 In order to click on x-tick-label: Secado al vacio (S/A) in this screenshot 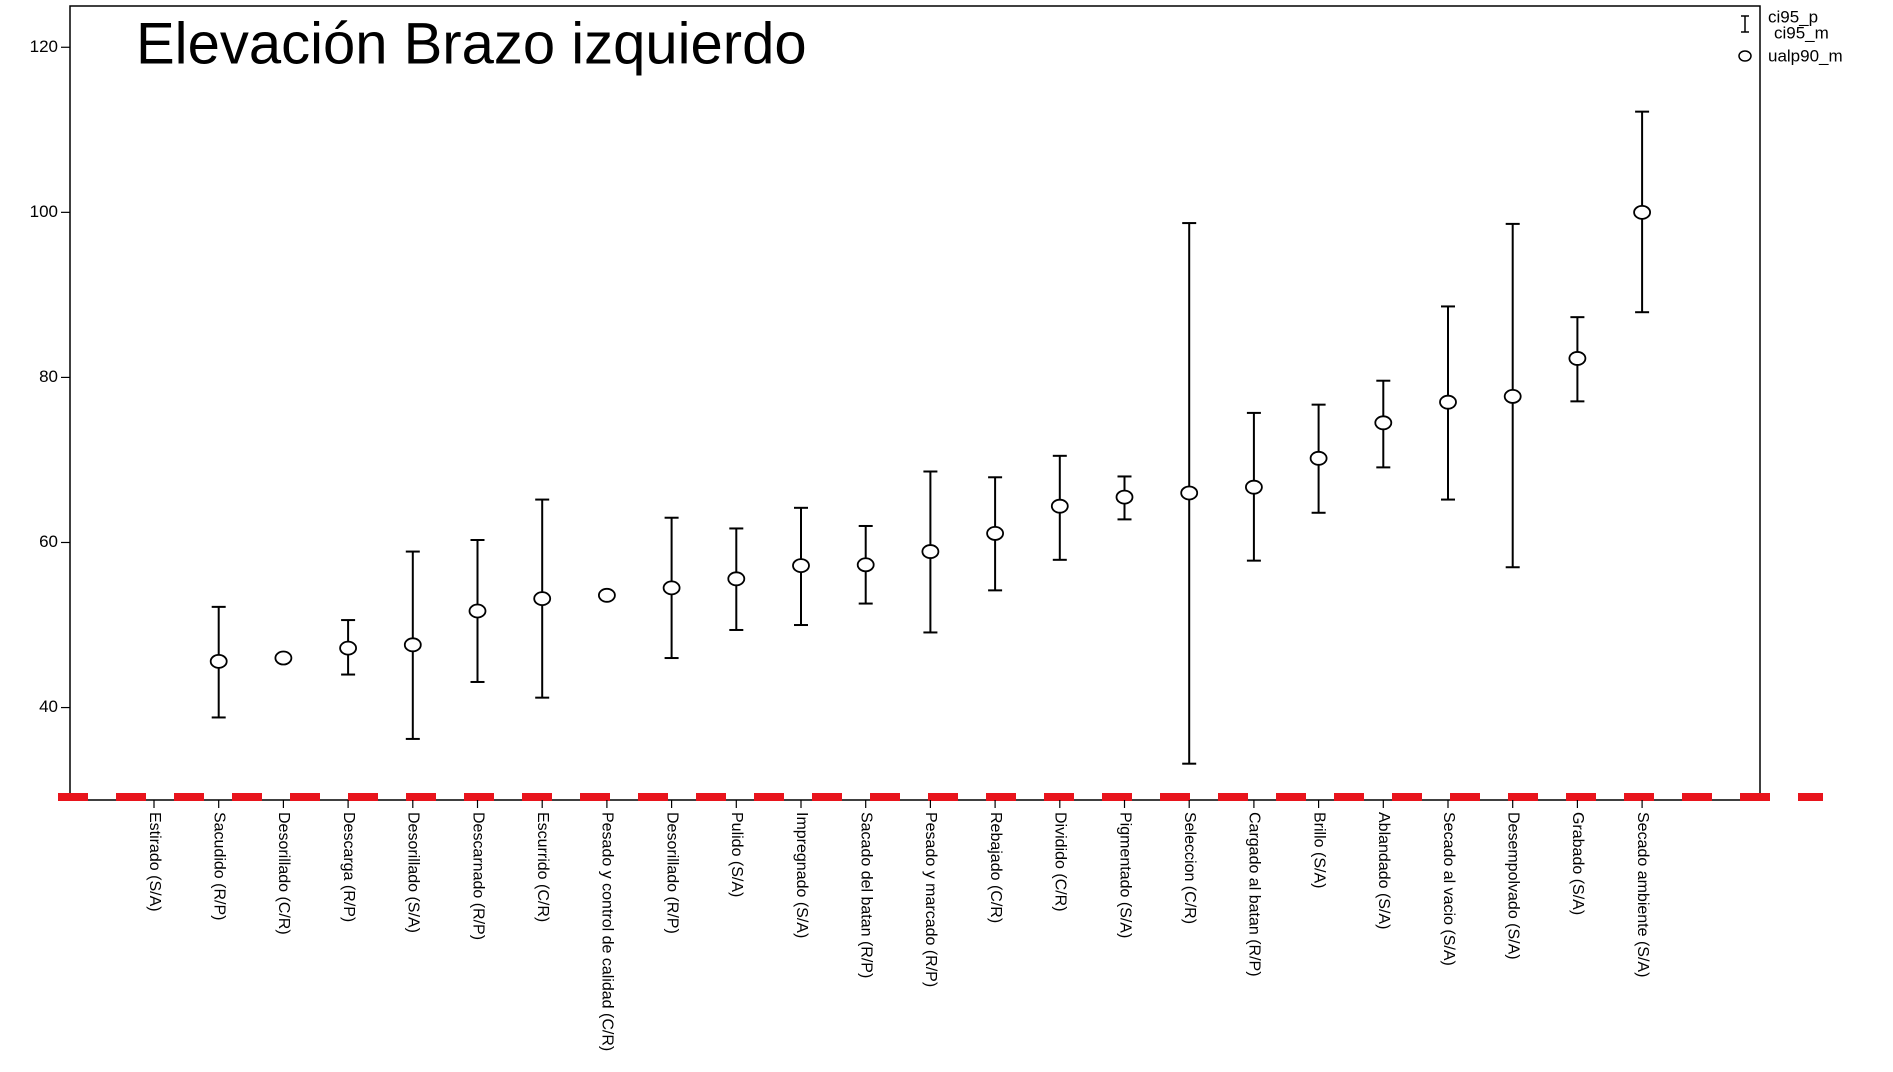, I will do `click(1448, 889)`.